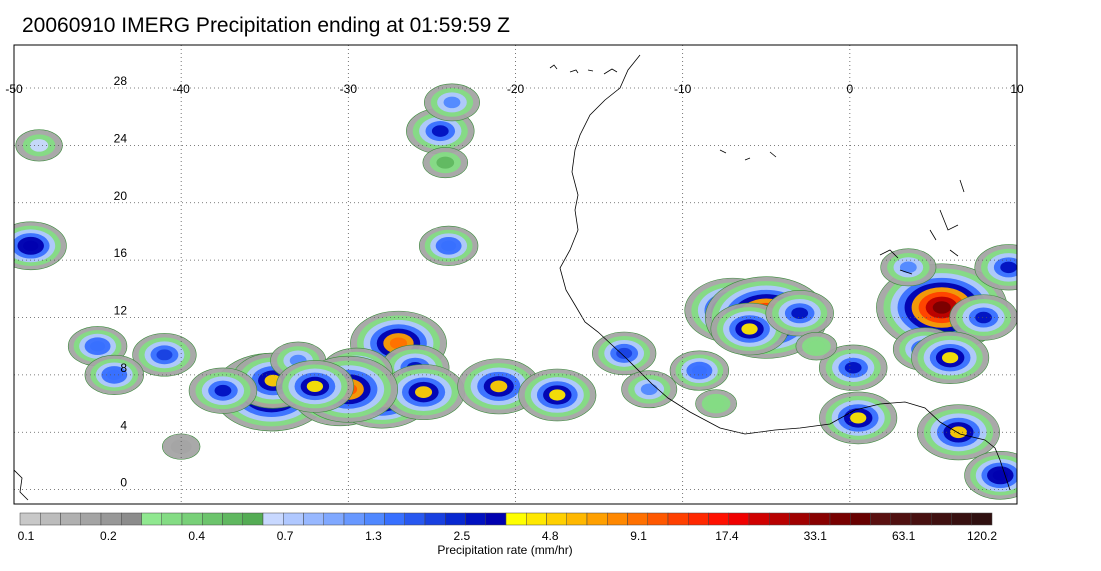 The height and width of the screenshot is (571, 1101). What do you see at coordinates (121, 282) in the screenshot?
I see `latitude-labels: 28 24 20 16 12 8 4 0` at bounding box center [121, 282].